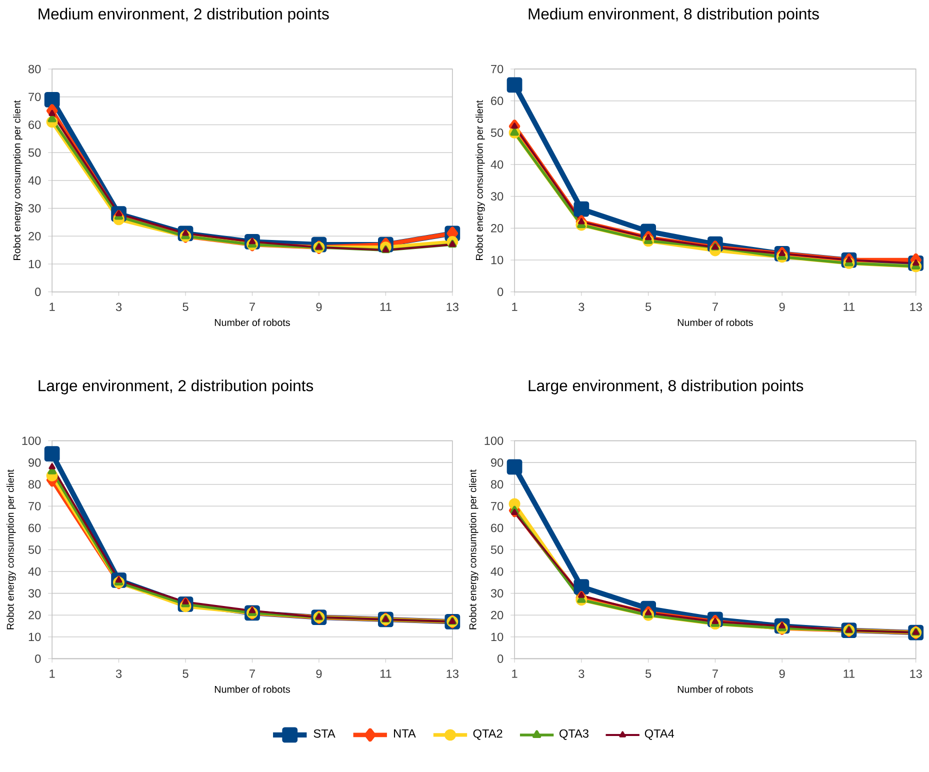  Describe the element at coordinates (666, 387) in the screenshot. I see `chart-title: Large environment, 8 distribution points` at that location.